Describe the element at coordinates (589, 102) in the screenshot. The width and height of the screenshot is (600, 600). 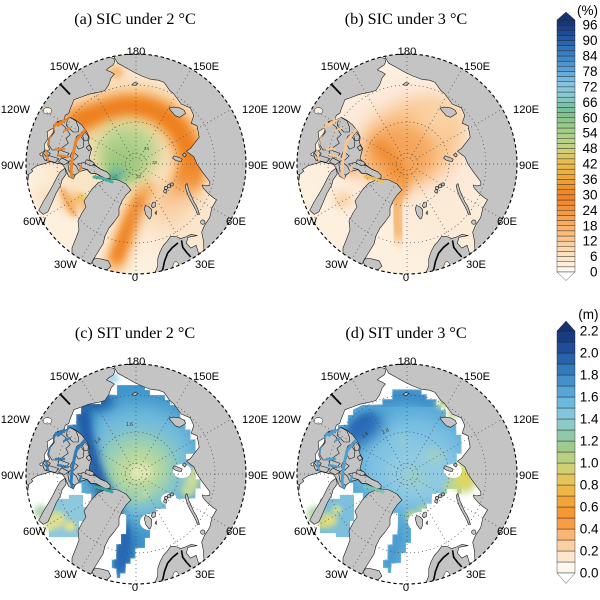
I see `svg-text: 66` at that location.